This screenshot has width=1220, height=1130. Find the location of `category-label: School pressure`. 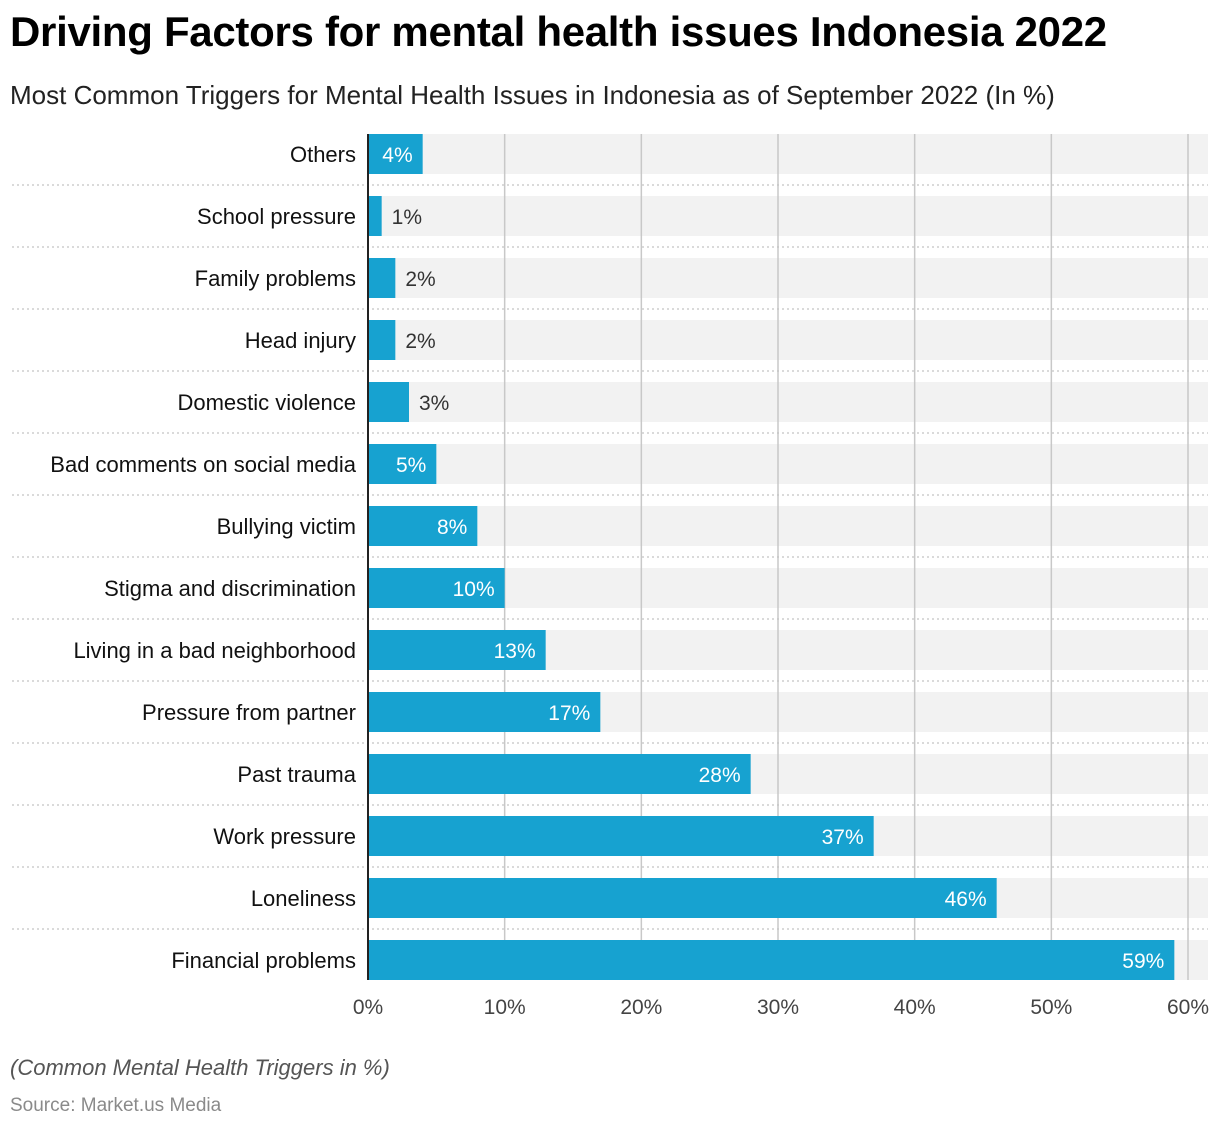

category-label: School pressure is located at coordinates (276, 216).